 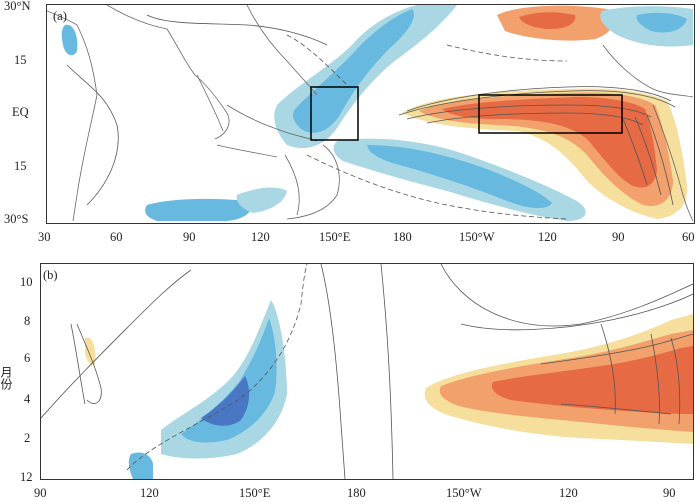 What do you see at coordinates (60, 16) in the screenshot?
I see `panel-a-label: (a)` at bounding box center [60, 16].